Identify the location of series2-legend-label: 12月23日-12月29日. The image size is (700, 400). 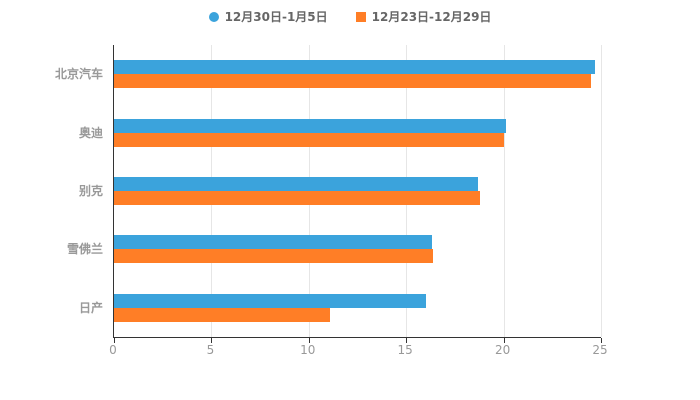
(431, 17).